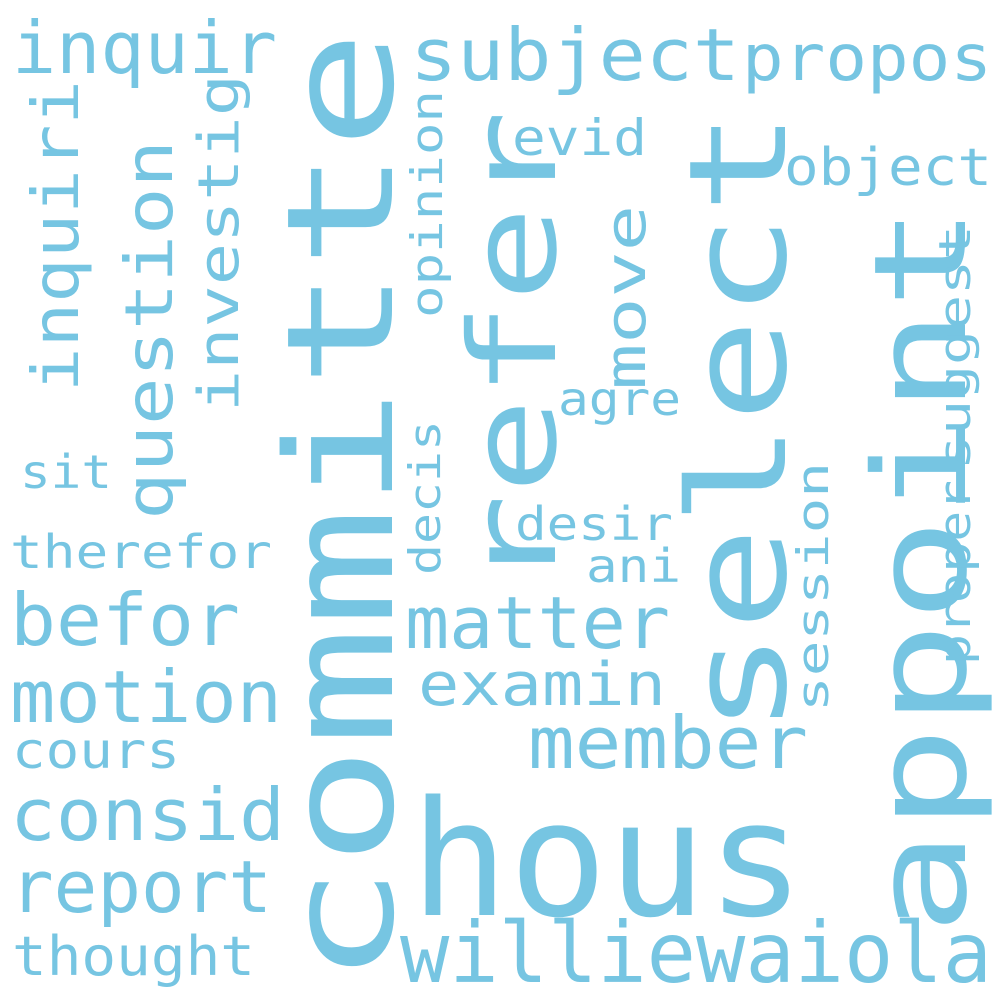 This screenshot has height=1000, width=1000. I want to click on word-consid: consid, so click(147, 815).